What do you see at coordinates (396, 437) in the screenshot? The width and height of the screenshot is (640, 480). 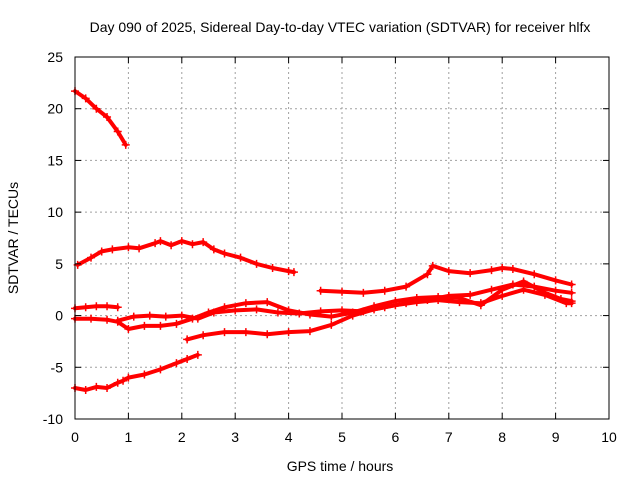 I see `x-tick-label: 6` at bounding box center [396, 437].